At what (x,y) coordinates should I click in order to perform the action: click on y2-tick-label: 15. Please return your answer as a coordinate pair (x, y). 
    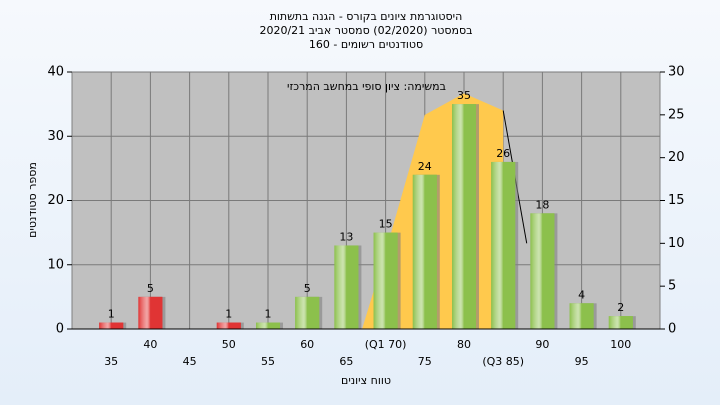
    Looking at the image, I should click on (676, 200).